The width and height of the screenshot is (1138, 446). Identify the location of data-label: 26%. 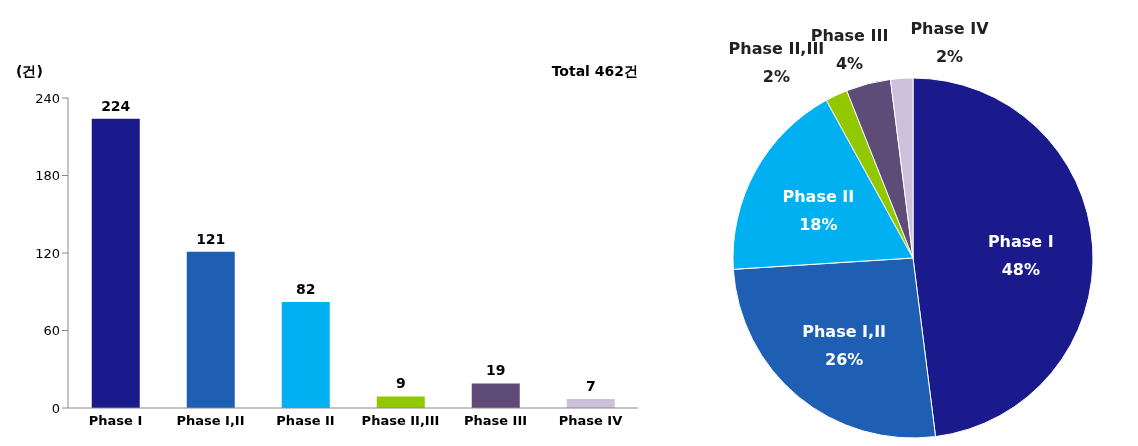
(844, 360).